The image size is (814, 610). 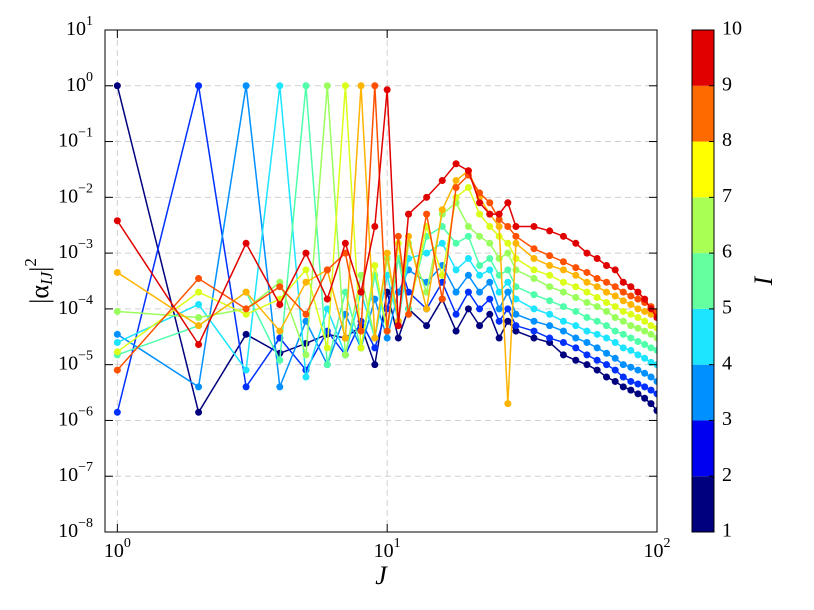 I want to click on y-tick-label: 10⁻⁷, so click(x=75, y=472).